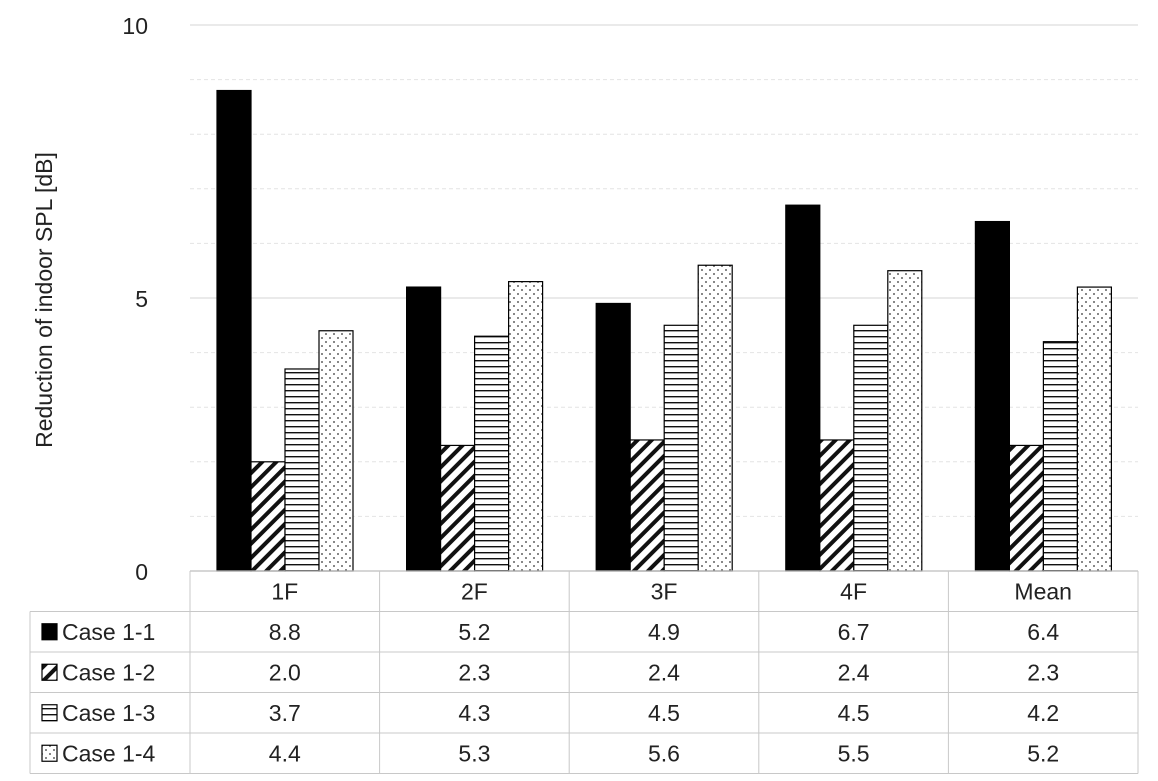 This screenshot has width=1158, height=781. I want to click on bar-case-1-3-2f, so click(492, 453).